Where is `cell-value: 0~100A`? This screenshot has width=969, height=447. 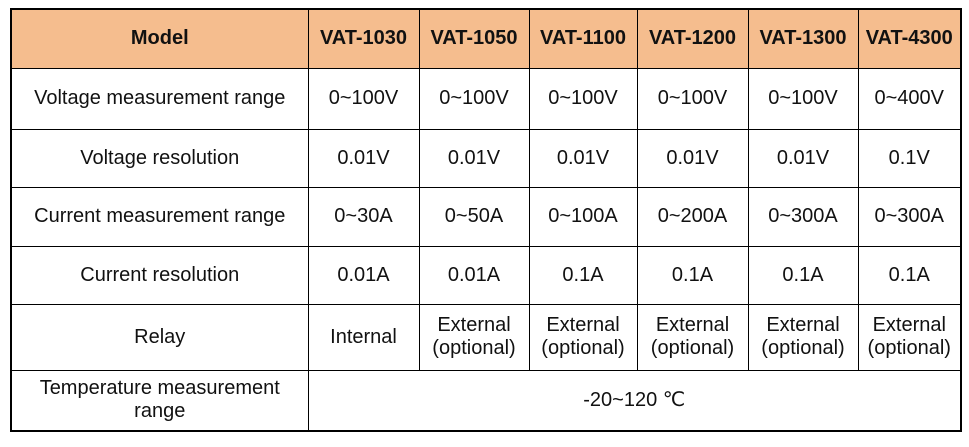
cell-value: 0~100A is located at coordinates (583, 216).